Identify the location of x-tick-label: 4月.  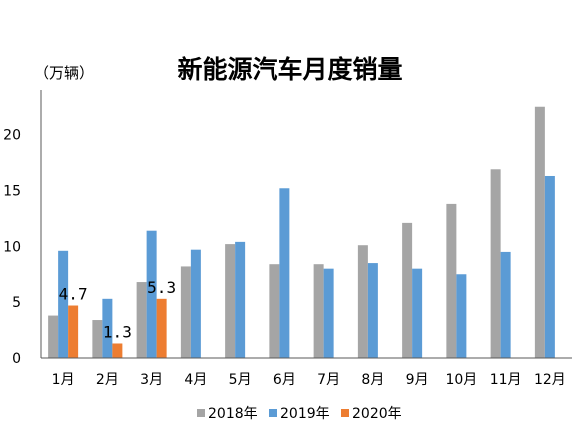
(195, 380).